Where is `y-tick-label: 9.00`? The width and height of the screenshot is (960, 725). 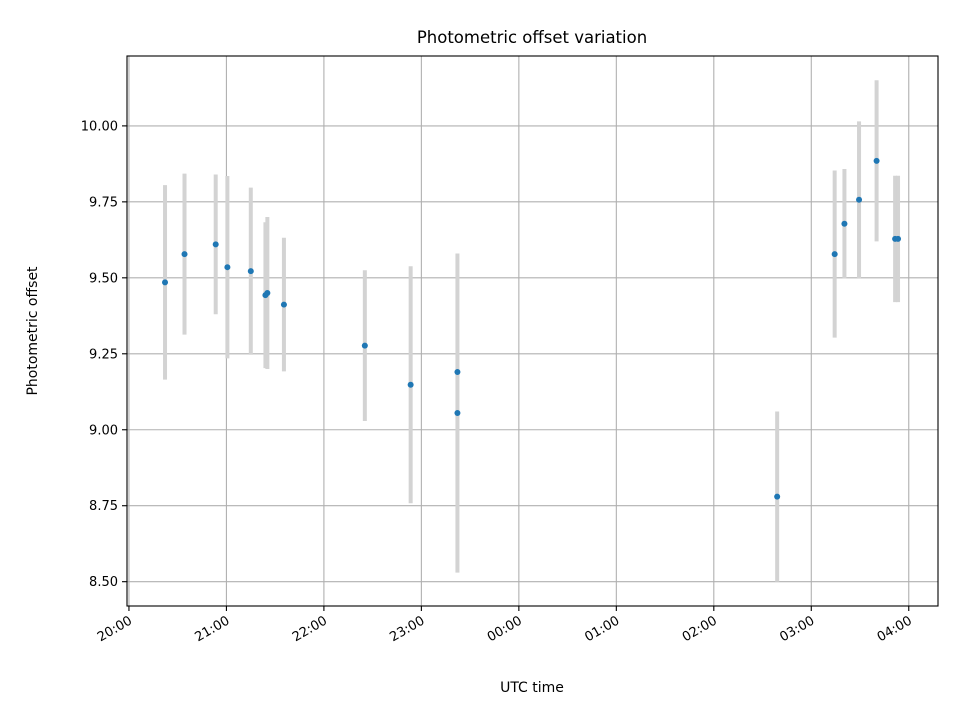 y-tick-label: 9.00 is located at coordinates (103, 430).